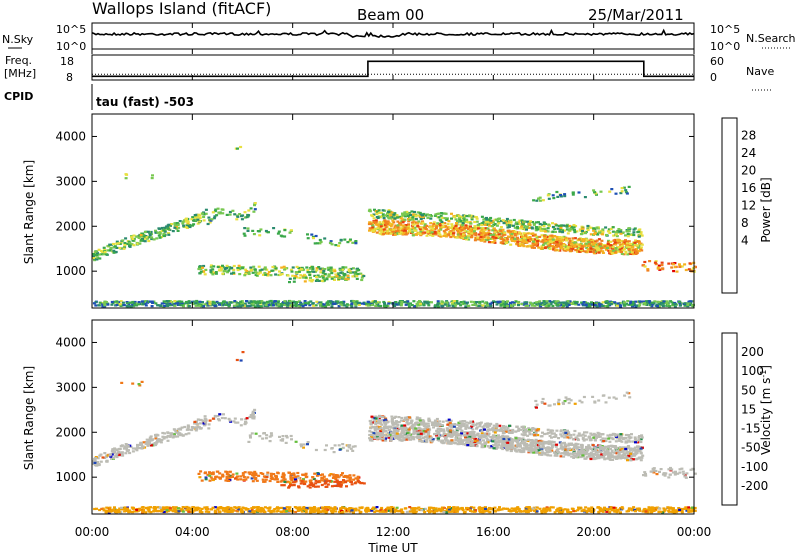 This screenshot has width=800, height=554. What do you see at coordinates (18, 60) in the screenshot?
I see `freq-label-1: Freq.` at bounding box center [18, 60].